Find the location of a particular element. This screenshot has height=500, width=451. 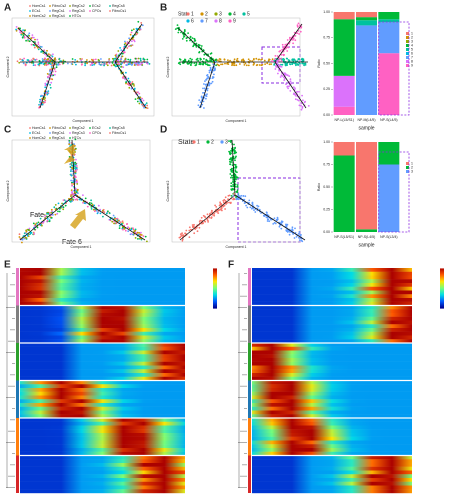

highlight-box is located at coordinates (394, 192).